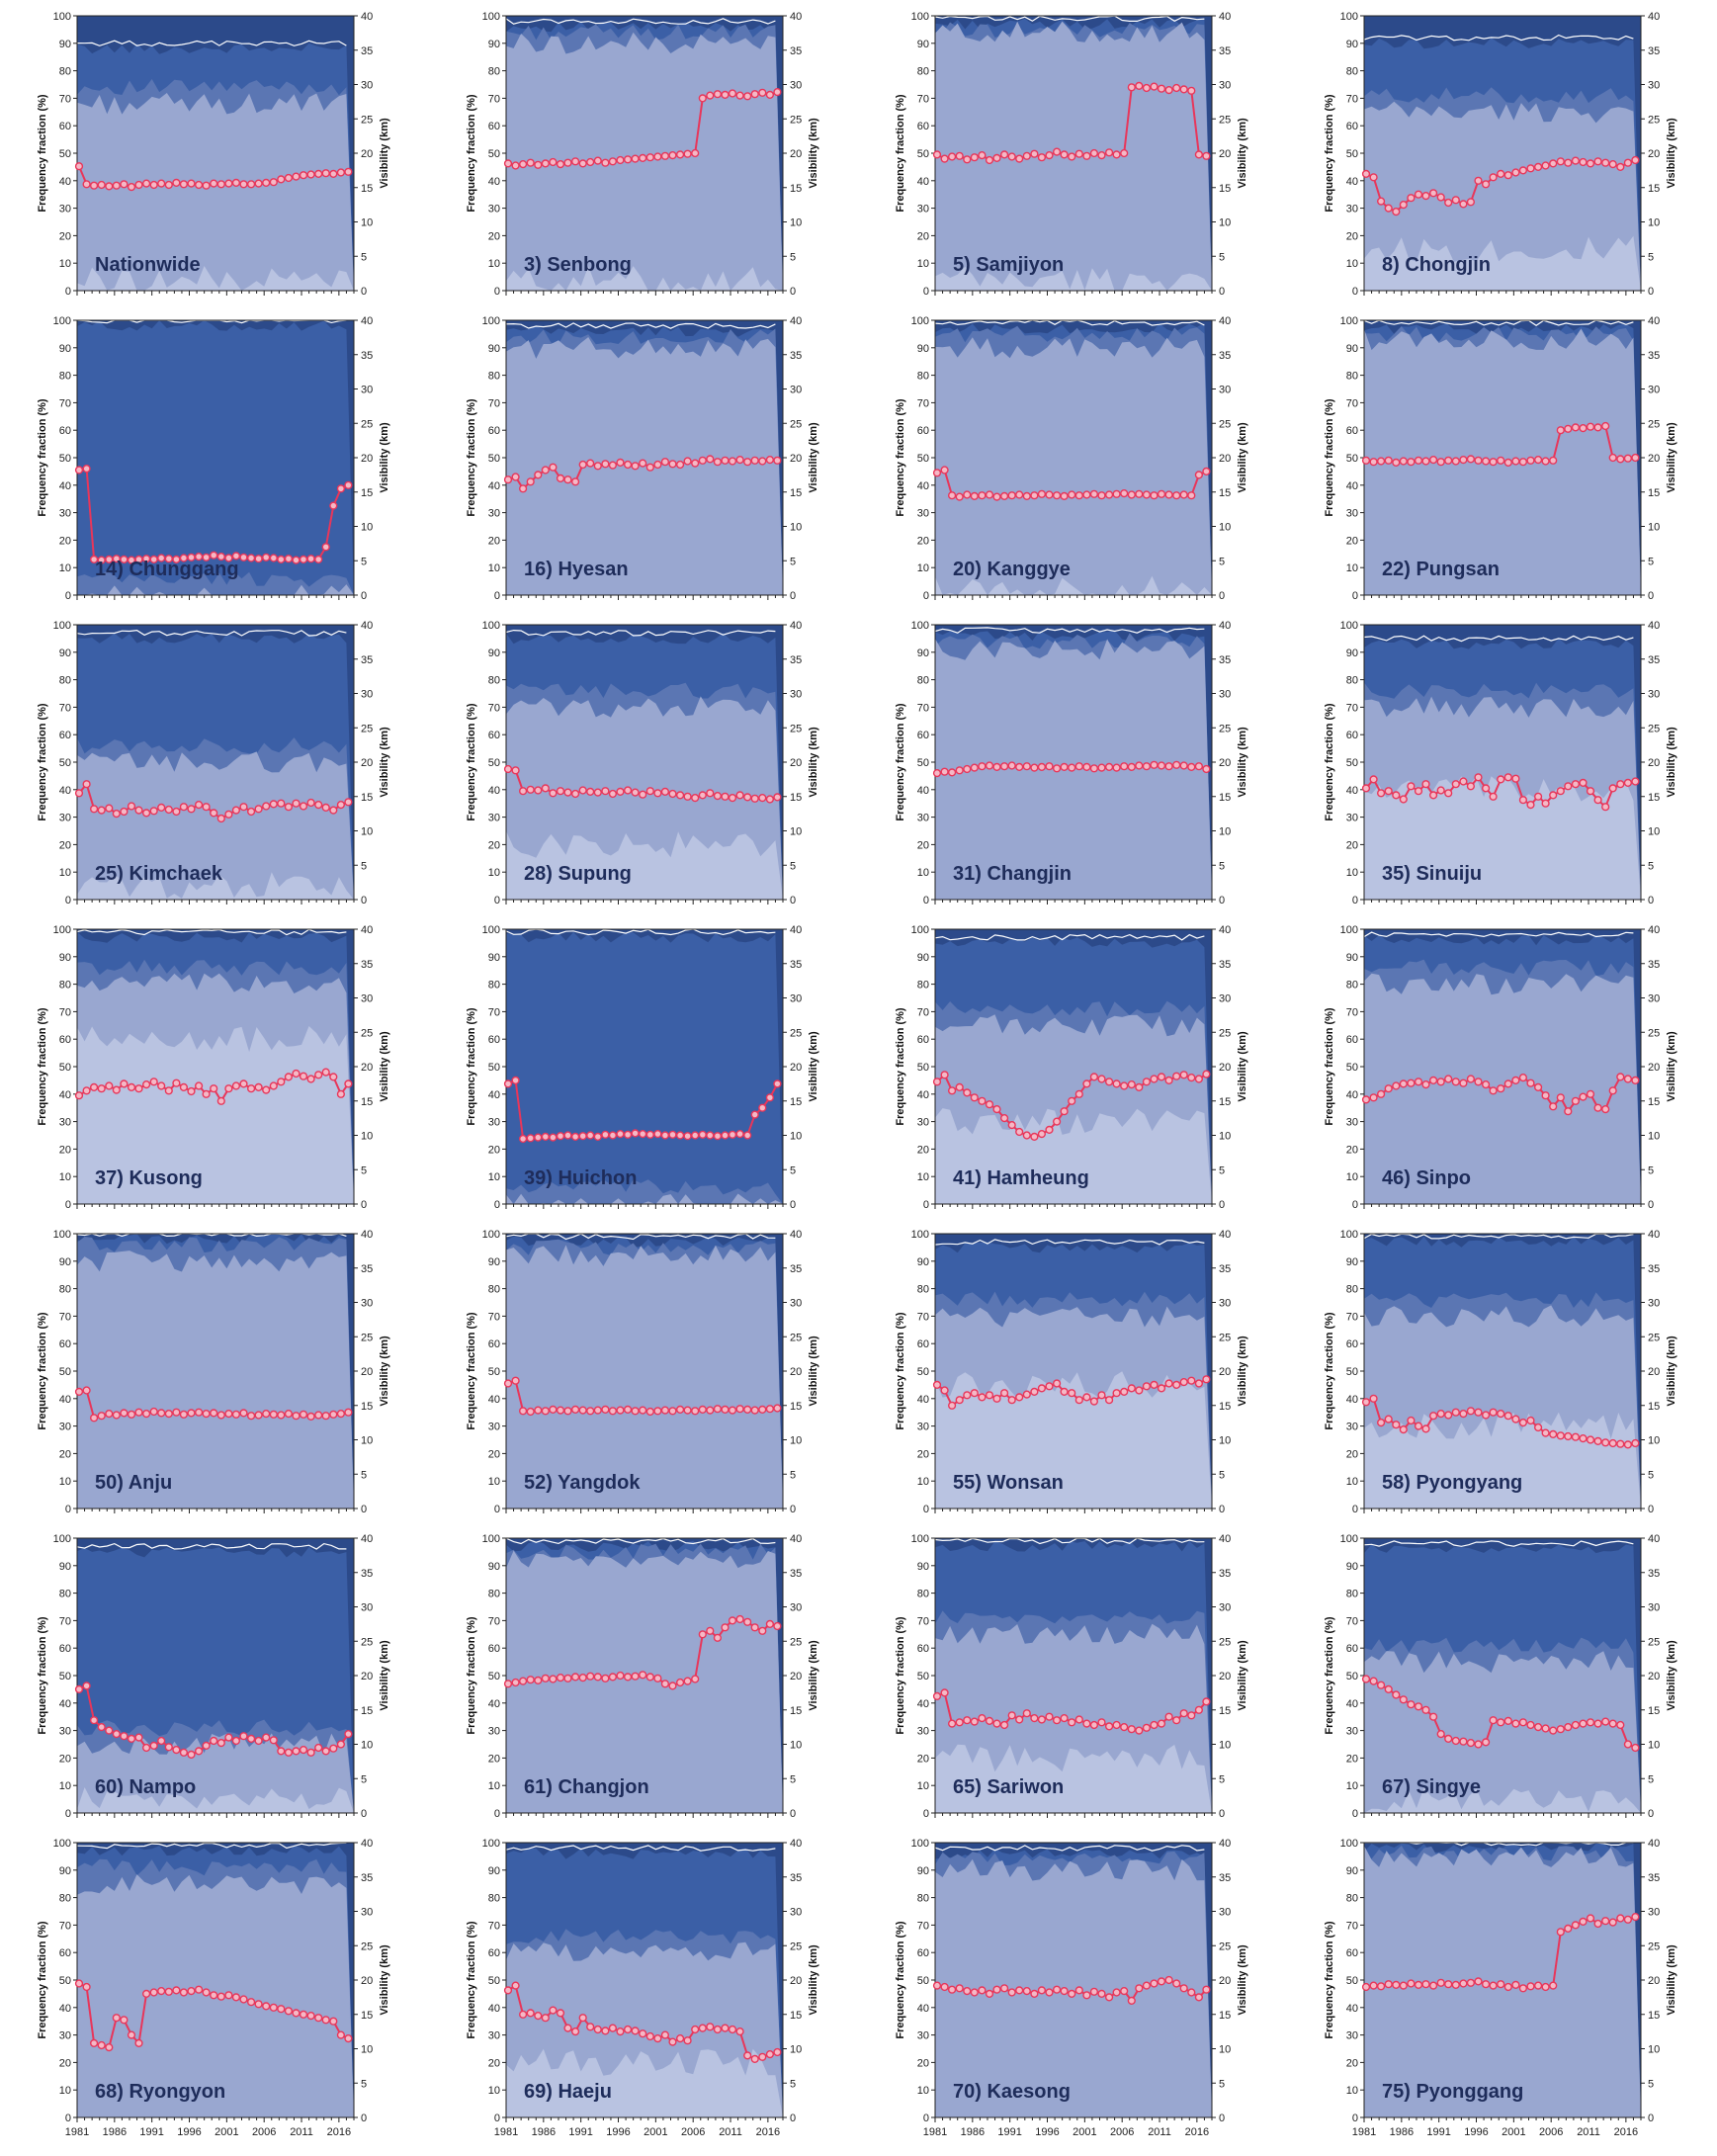 The width and height of the screenshot is (1717, 2156). Describe the element at coordinates (900, 1980) in the screenshot. I see `y1-axis-title: Frequency fraction (%)` at that location.